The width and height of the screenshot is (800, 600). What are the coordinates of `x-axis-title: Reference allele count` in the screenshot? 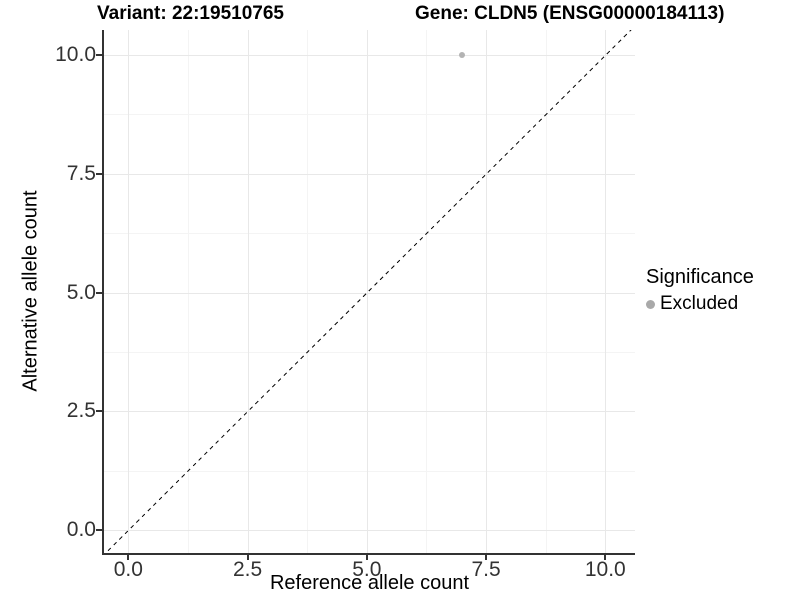 It's located at (369, 583).